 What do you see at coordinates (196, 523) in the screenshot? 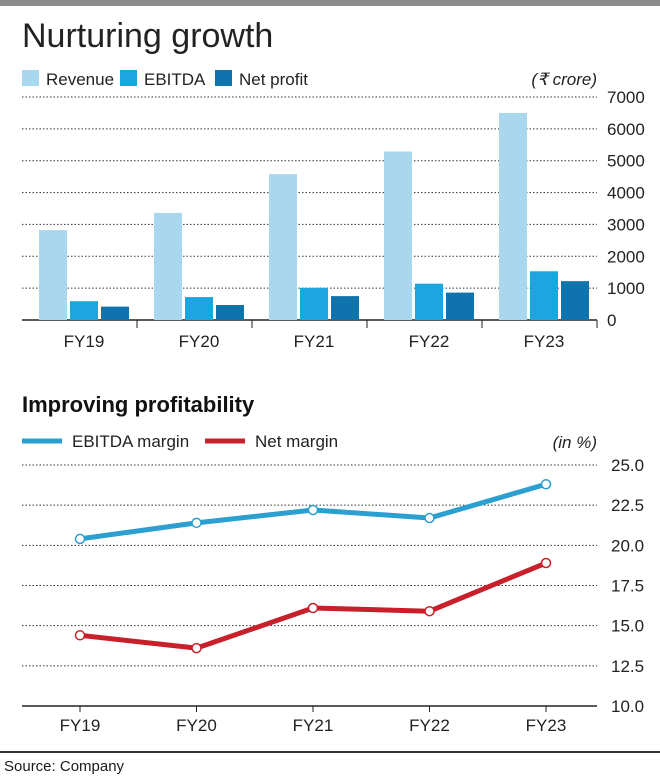
I see `point-1-fy20` at bounding box center [196, 523].